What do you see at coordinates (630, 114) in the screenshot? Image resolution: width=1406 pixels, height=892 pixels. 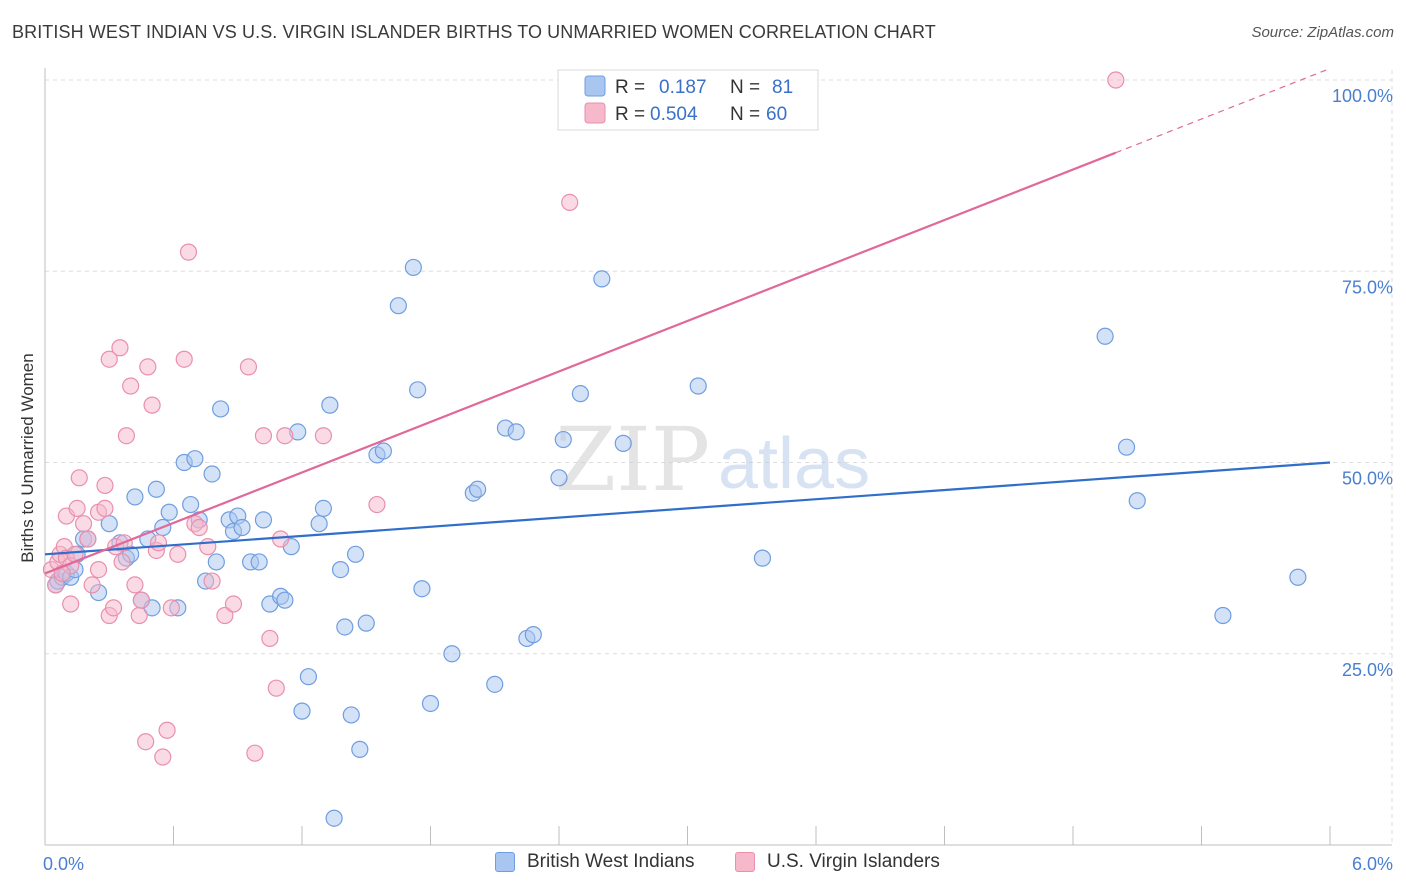 I see `legend-r-label-2: R =` at bounding box center [630, 114].